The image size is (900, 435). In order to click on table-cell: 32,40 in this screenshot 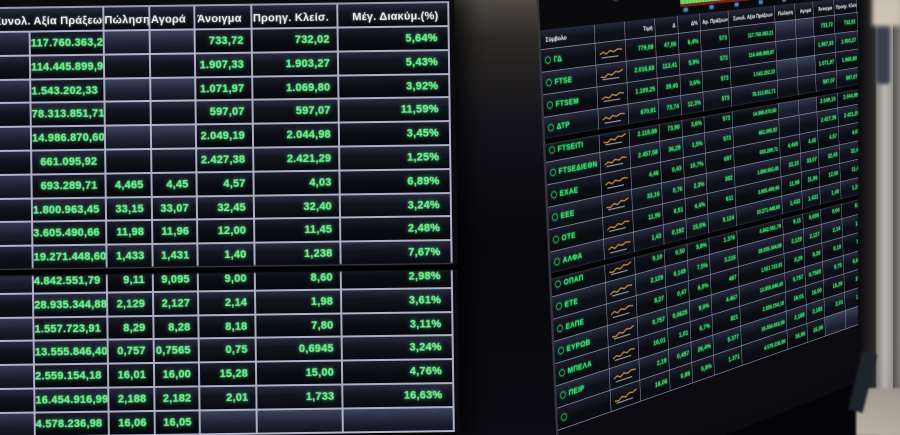, I will do `click(298, 208)`.